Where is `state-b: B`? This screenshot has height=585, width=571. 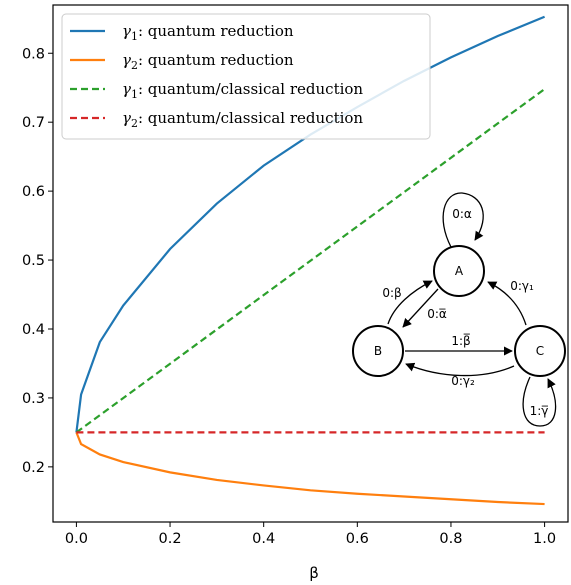 state-b: B is located at coordinates (378, 351).